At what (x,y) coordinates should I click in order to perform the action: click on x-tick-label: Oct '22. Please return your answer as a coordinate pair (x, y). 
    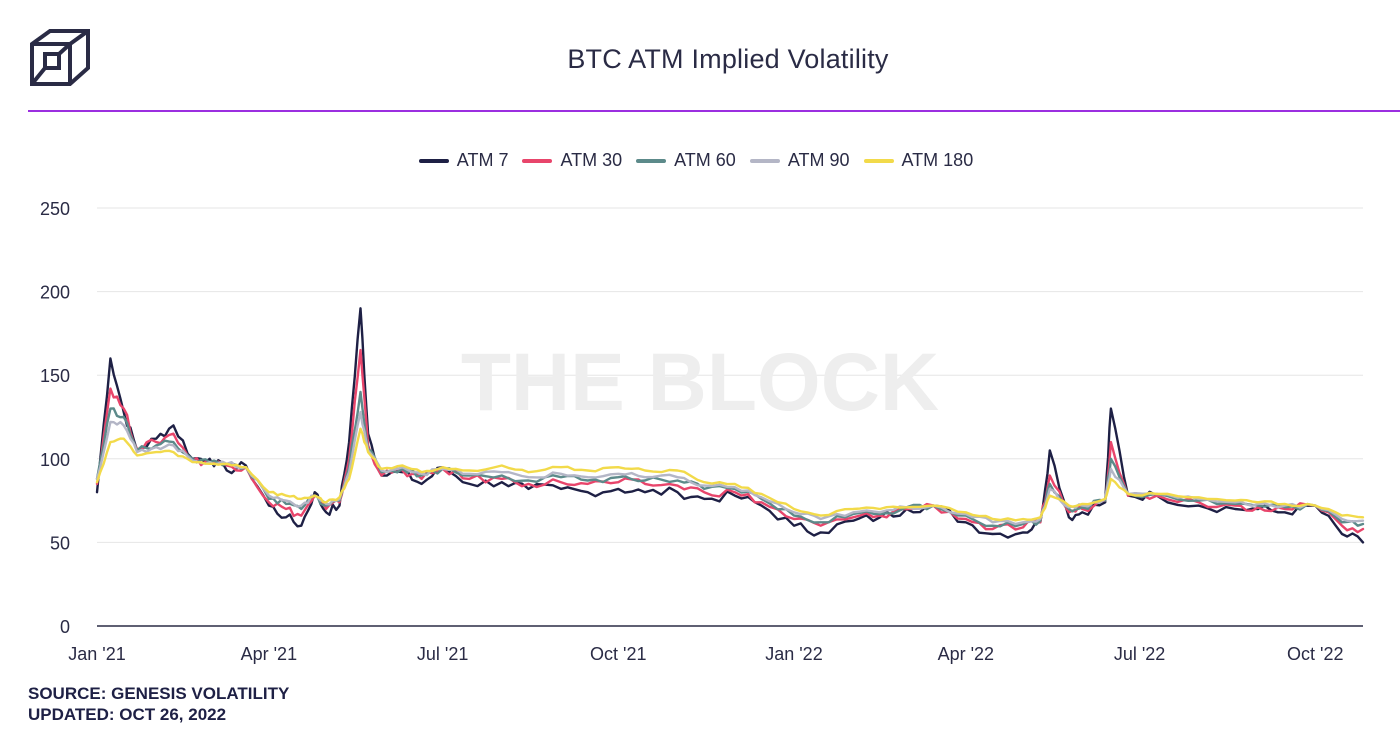
    Looking at the image, I should click on (1315, 654).